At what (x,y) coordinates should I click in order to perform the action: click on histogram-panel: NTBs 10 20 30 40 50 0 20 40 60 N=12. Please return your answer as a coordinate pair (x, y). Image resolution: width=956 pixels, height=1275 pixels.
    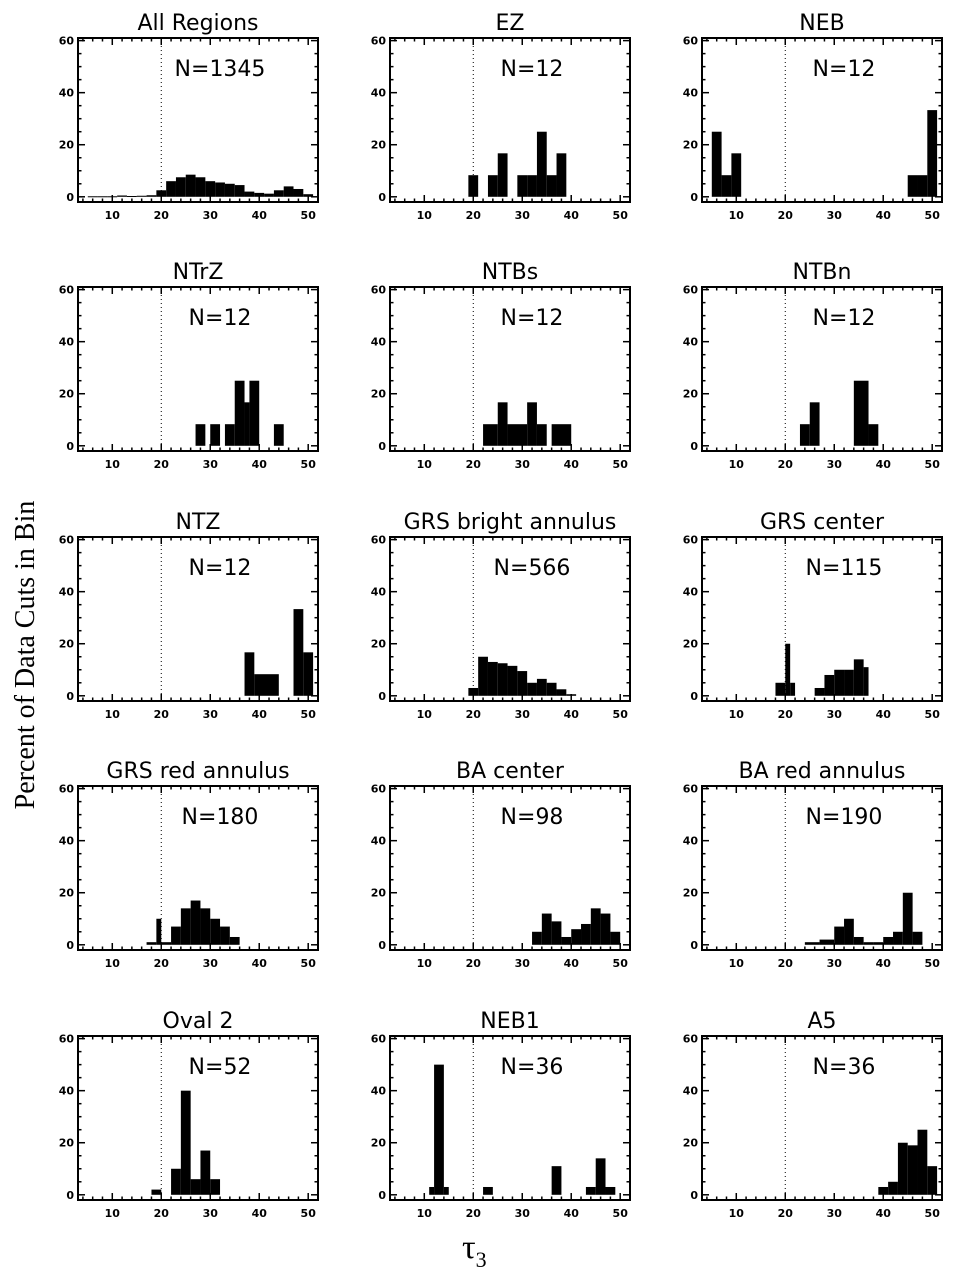
    Looking at the image, I should click on (501, 365).